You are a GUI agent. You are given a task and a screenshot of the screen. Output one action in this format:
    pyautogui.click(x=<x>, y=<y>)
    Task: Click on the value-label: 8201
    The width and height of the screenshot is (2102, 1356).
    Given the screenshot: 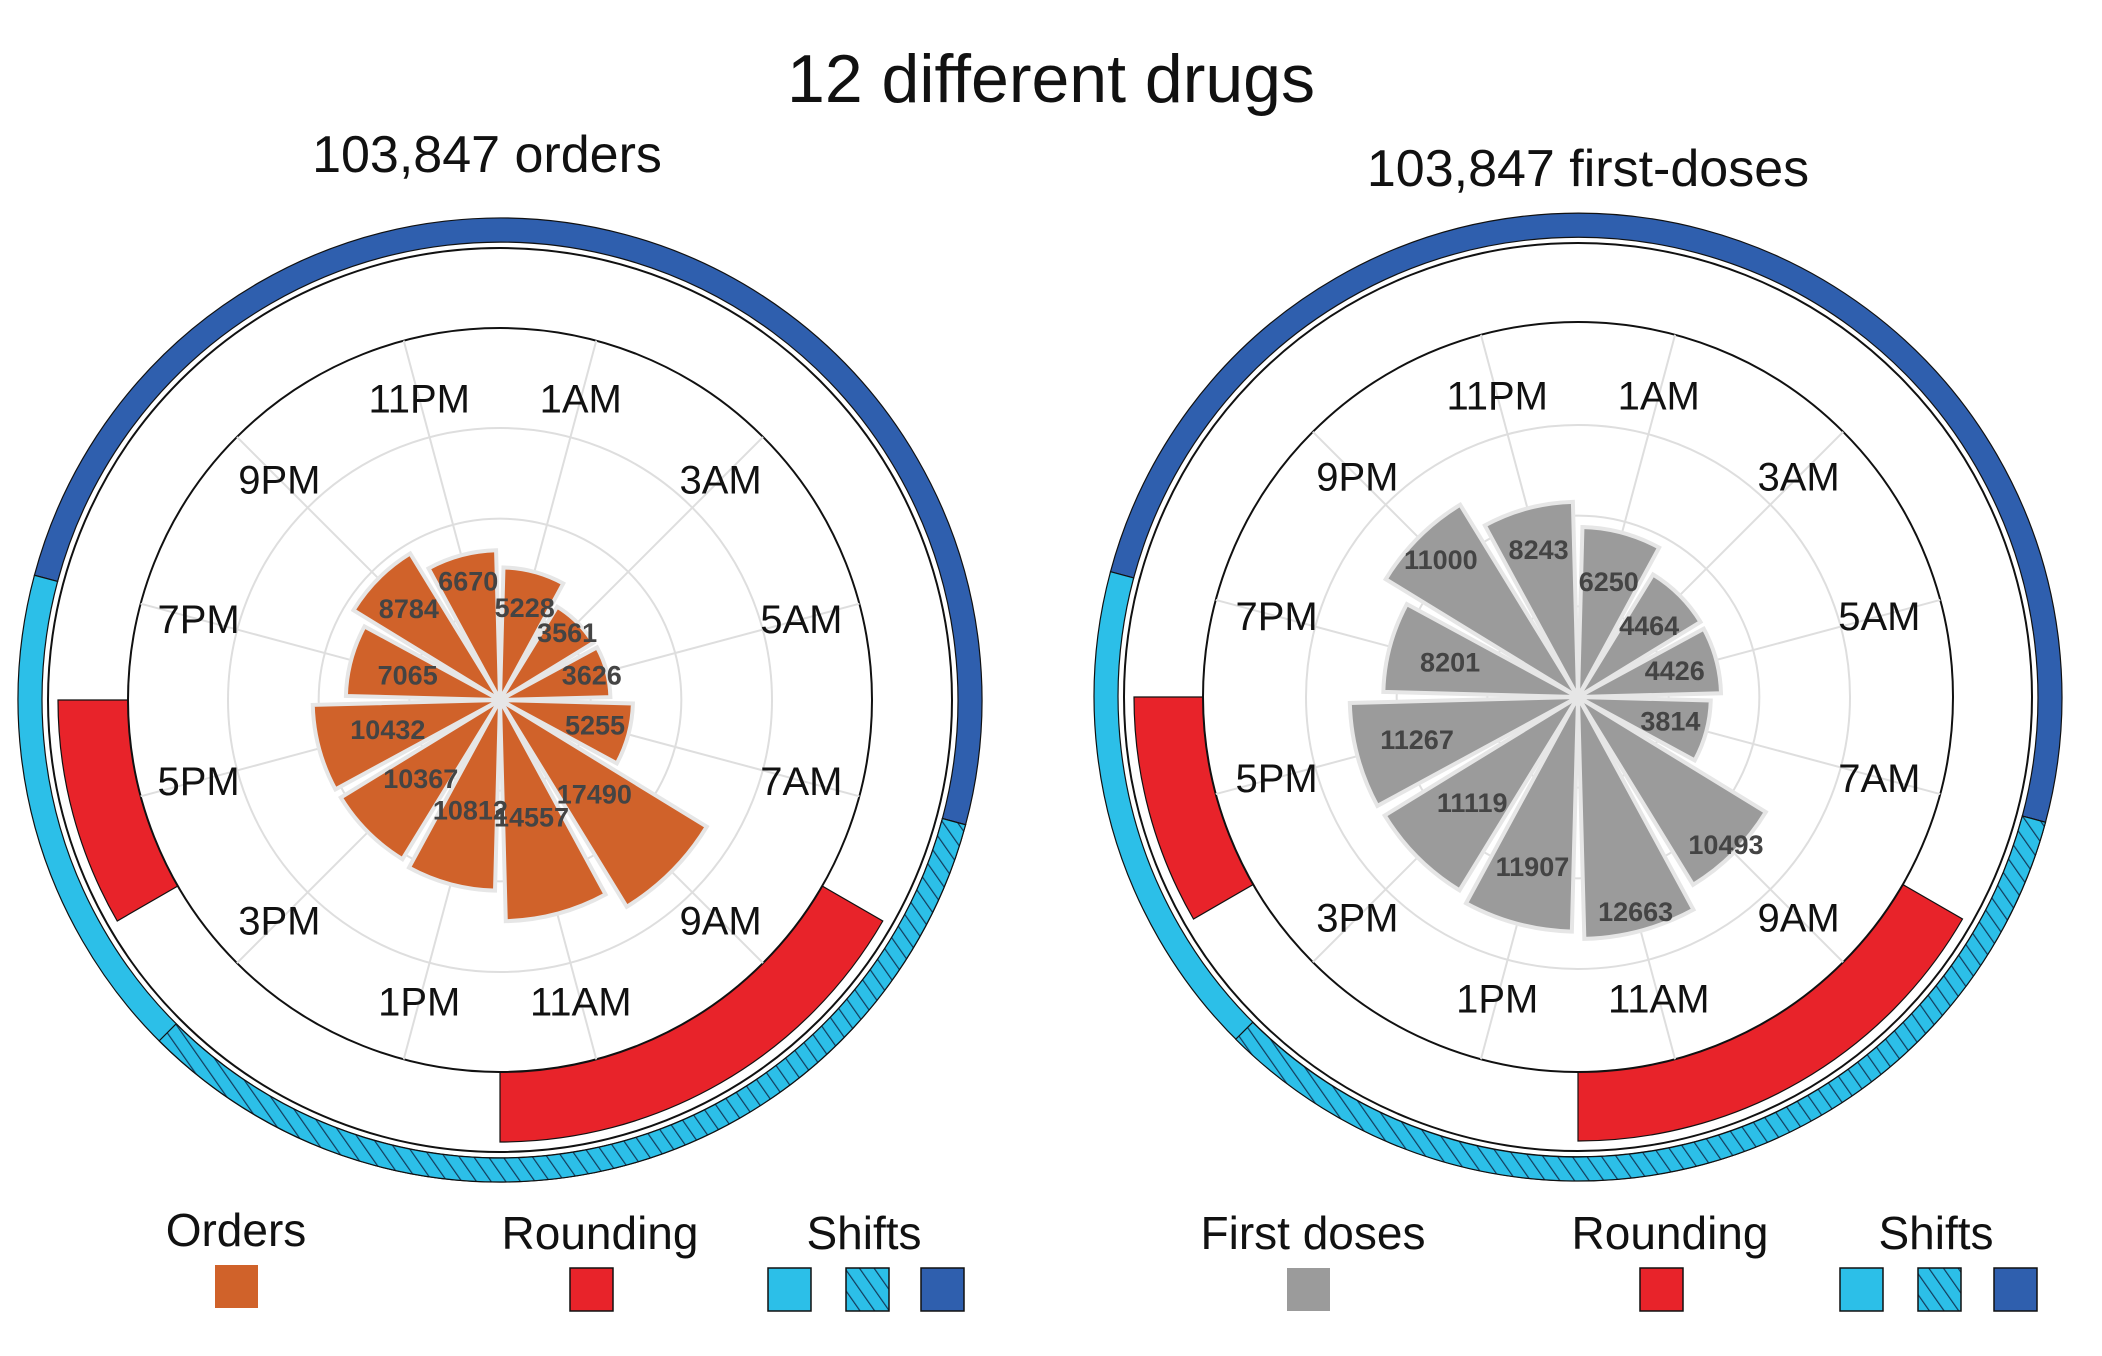 What is the action you would take?
    pyautogui.click(x=1450, y=663)
    